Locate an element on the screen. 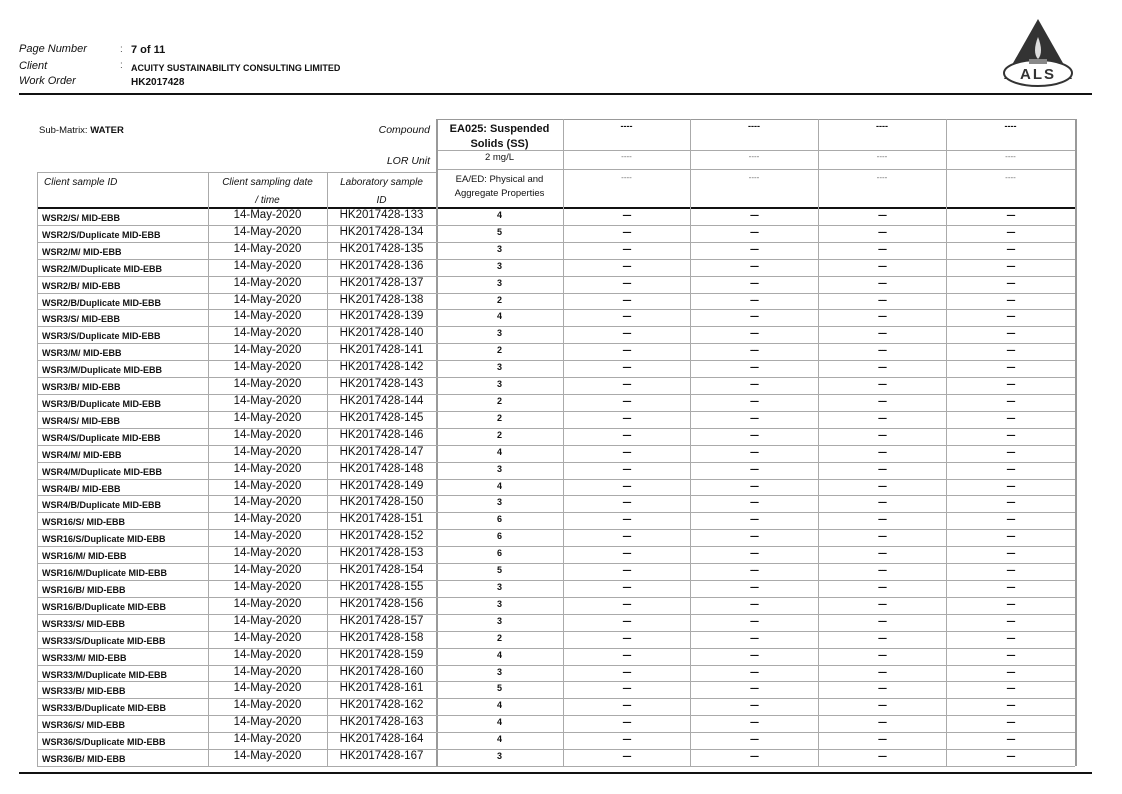 The height and width of the screenshot is (794, 1122). lab-sample-id: HK2017428-164 is located at coordinates (381, 739).